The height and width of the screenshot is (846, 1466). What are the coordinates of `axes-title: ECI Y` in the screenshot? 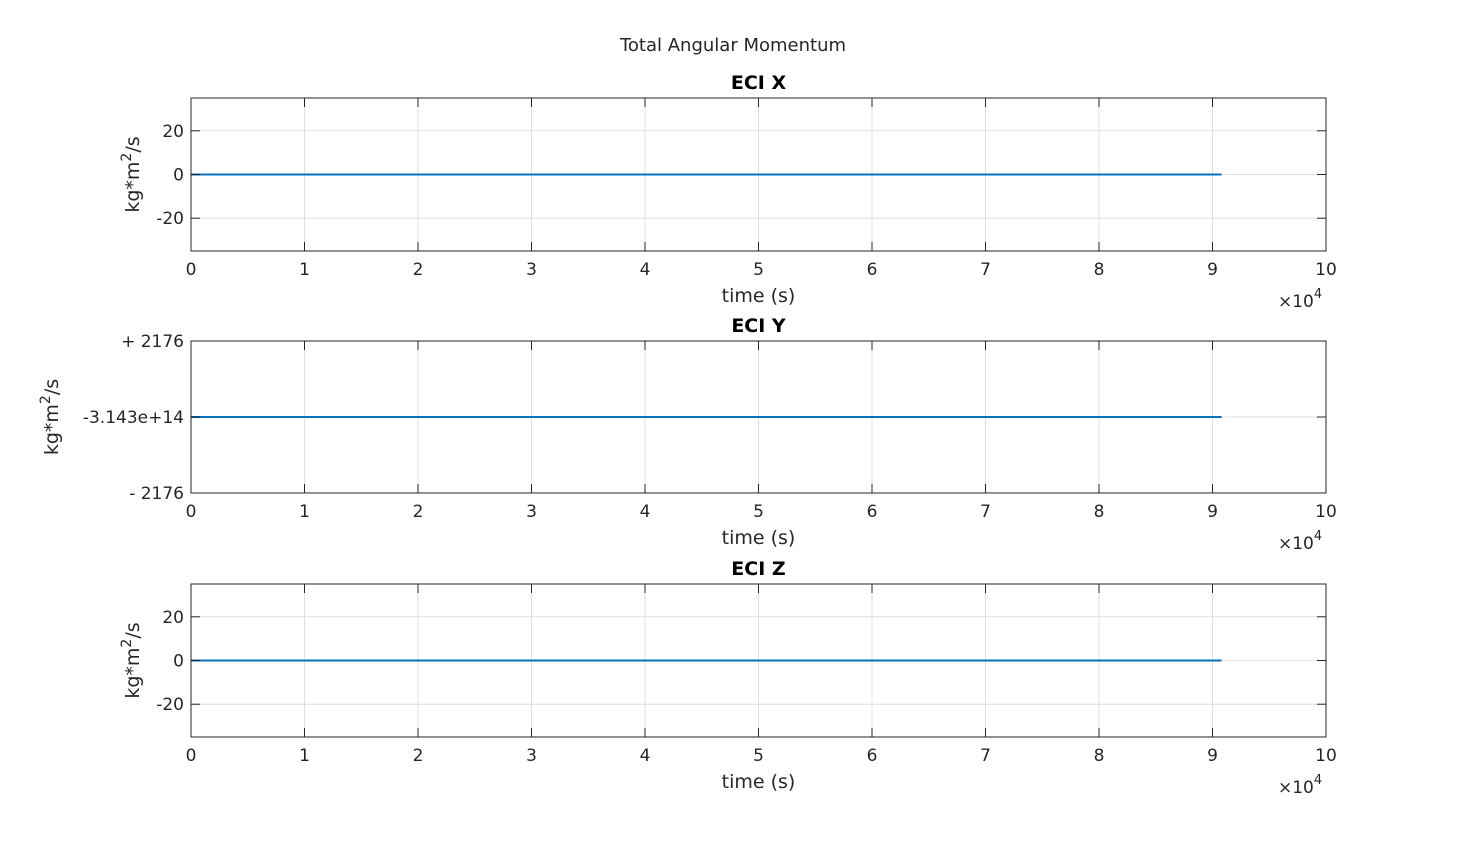 It's located at (758, 326).